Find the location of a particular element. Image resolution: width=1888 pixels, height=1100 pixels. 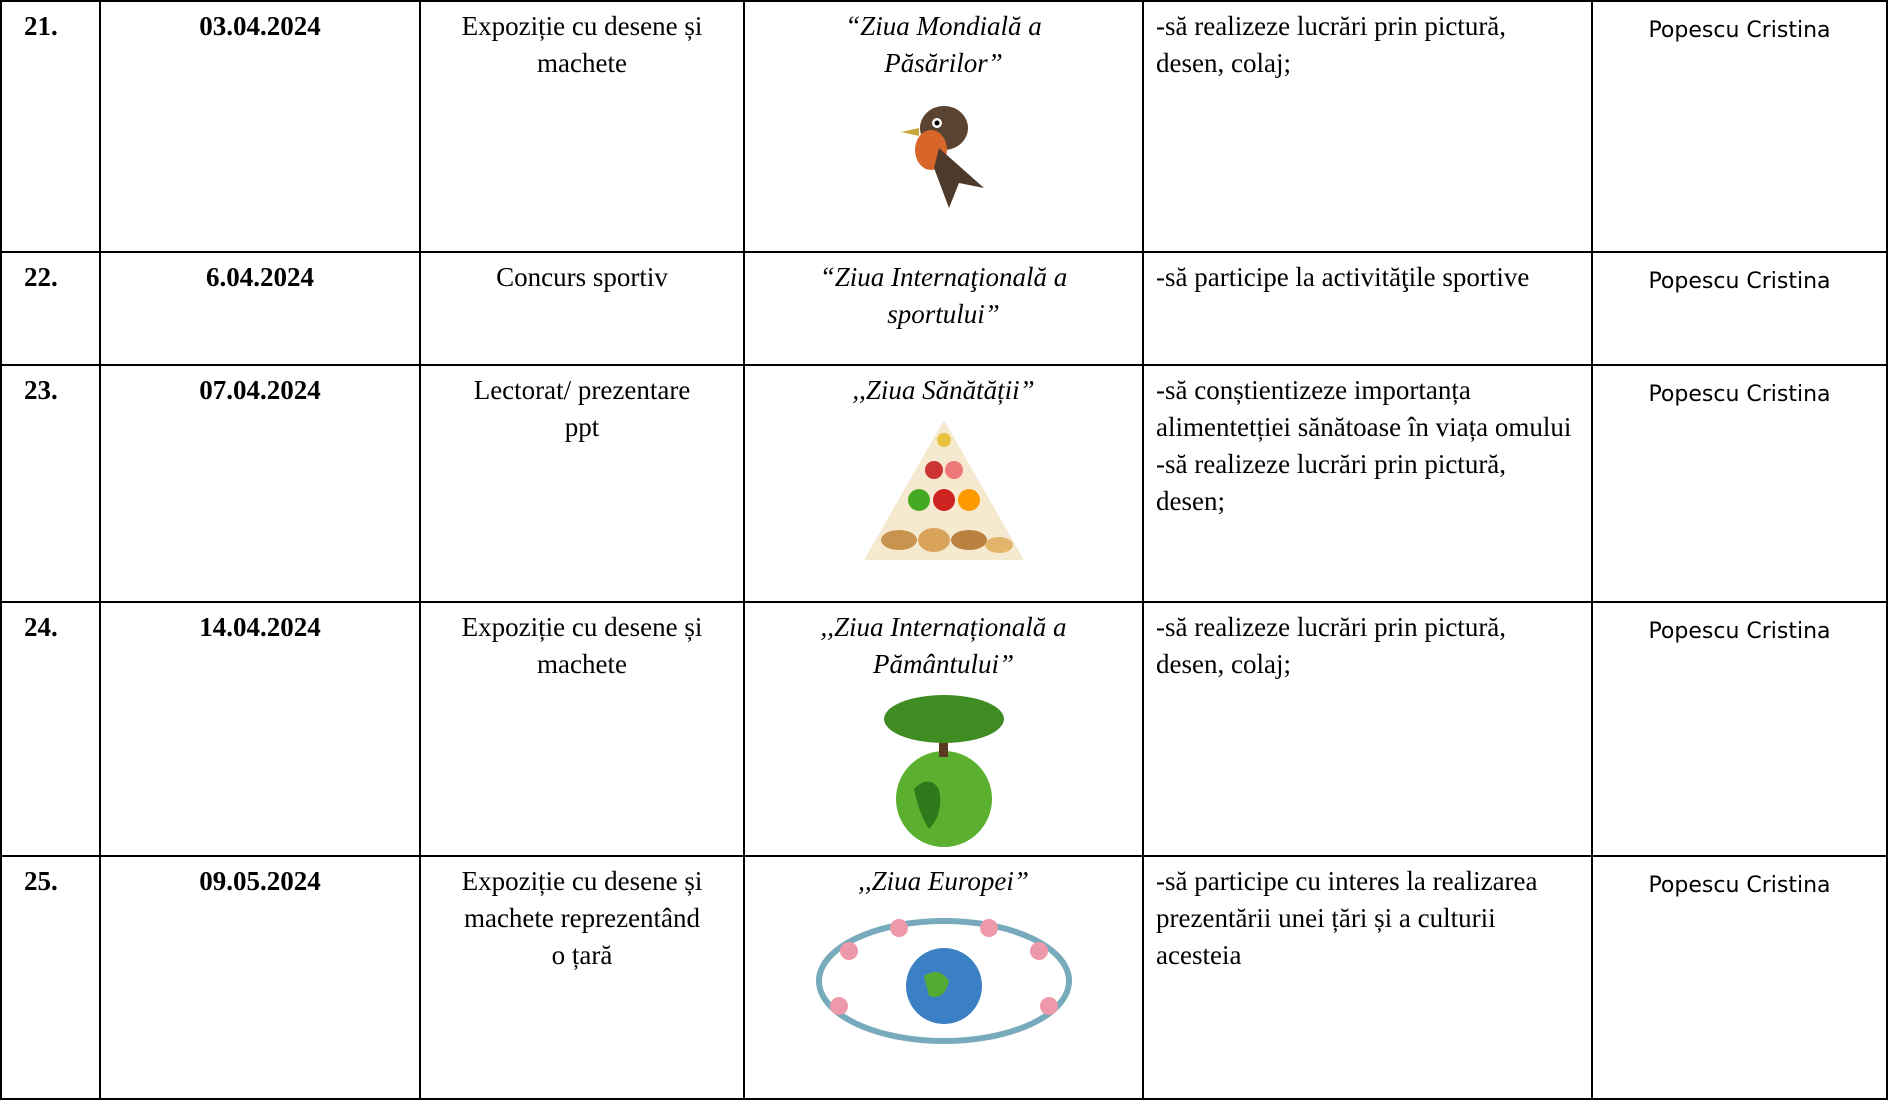

activity-title: “Ziua Mondială a Păsărilor” is located at coordinates (943, 44).